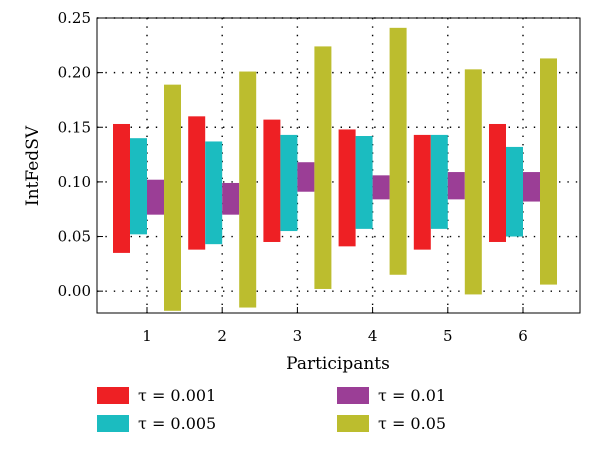 The image size is (600, 464). I want to click on legend-label: τ = 0.005, so click(177, 423).